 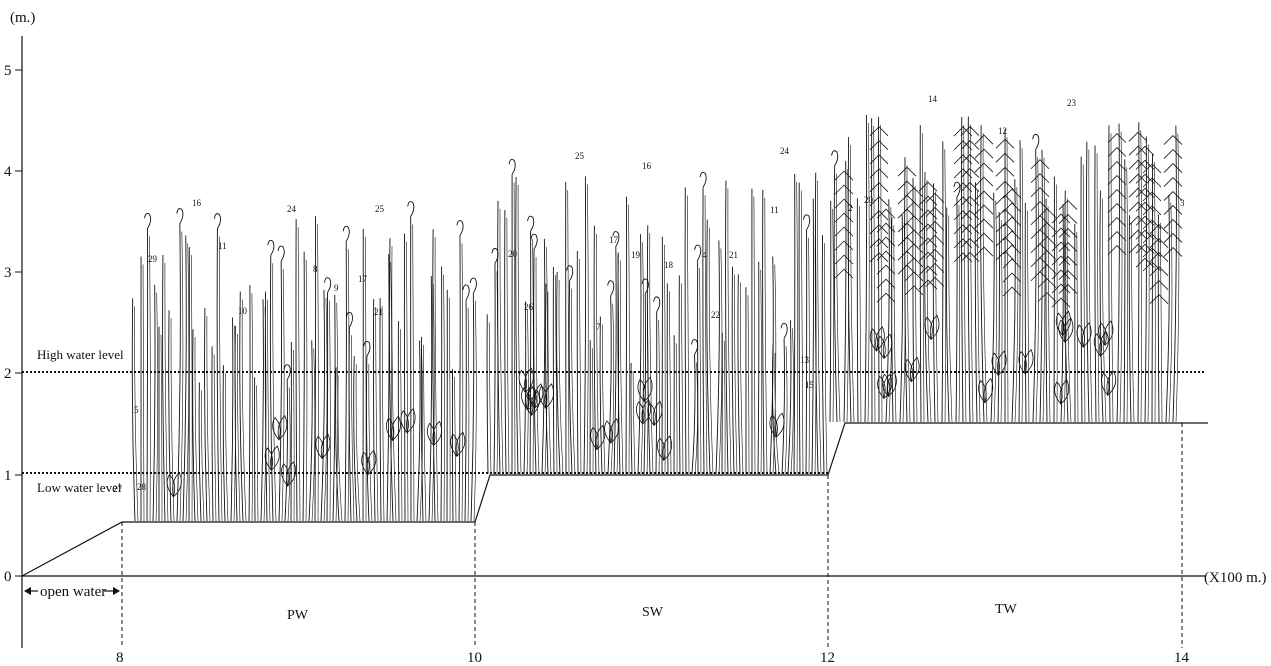 What do you see at coordinates (598, 327) in the screenshot?
I see `species-number: 7` at bounding box center [598, 327].